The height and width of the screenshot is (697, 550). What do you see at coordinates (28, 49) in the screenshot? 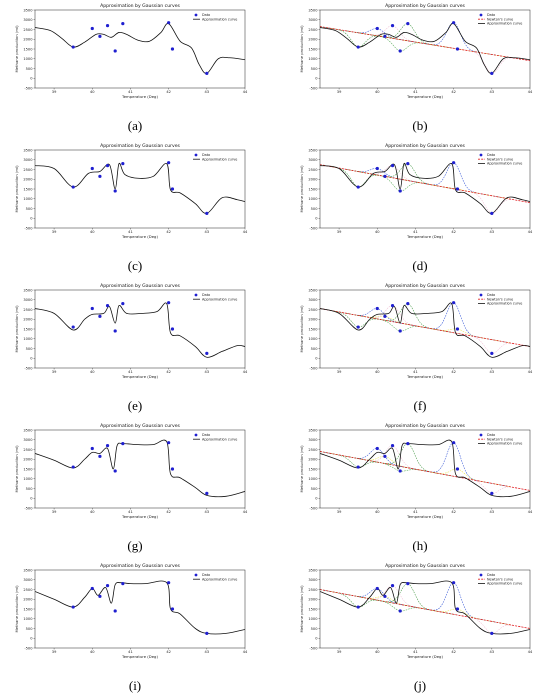
I see `y-tick-label: 1500` at bounding box center [28, 49].